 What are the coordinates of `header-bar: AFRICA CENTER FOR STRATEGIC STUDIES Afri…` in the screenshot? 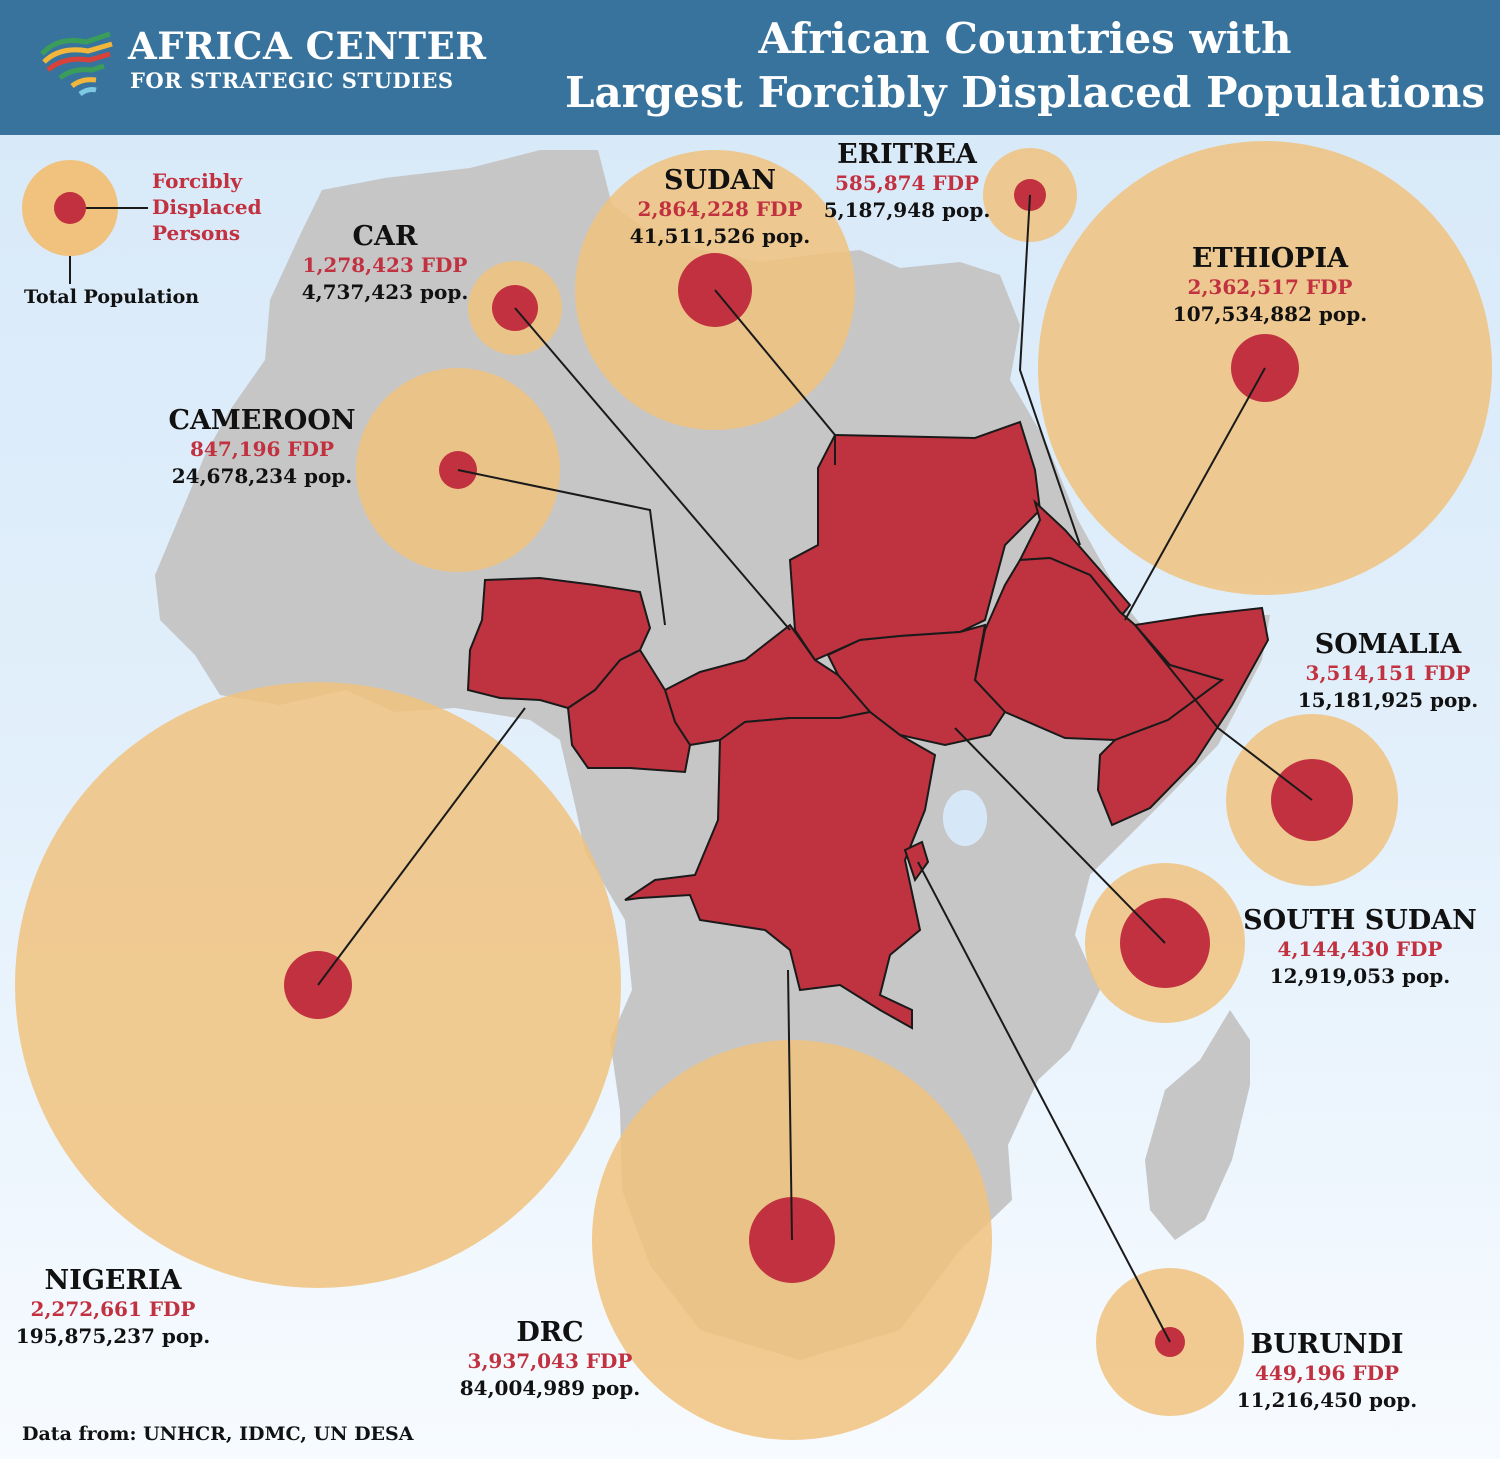 It's located at (750, 67).